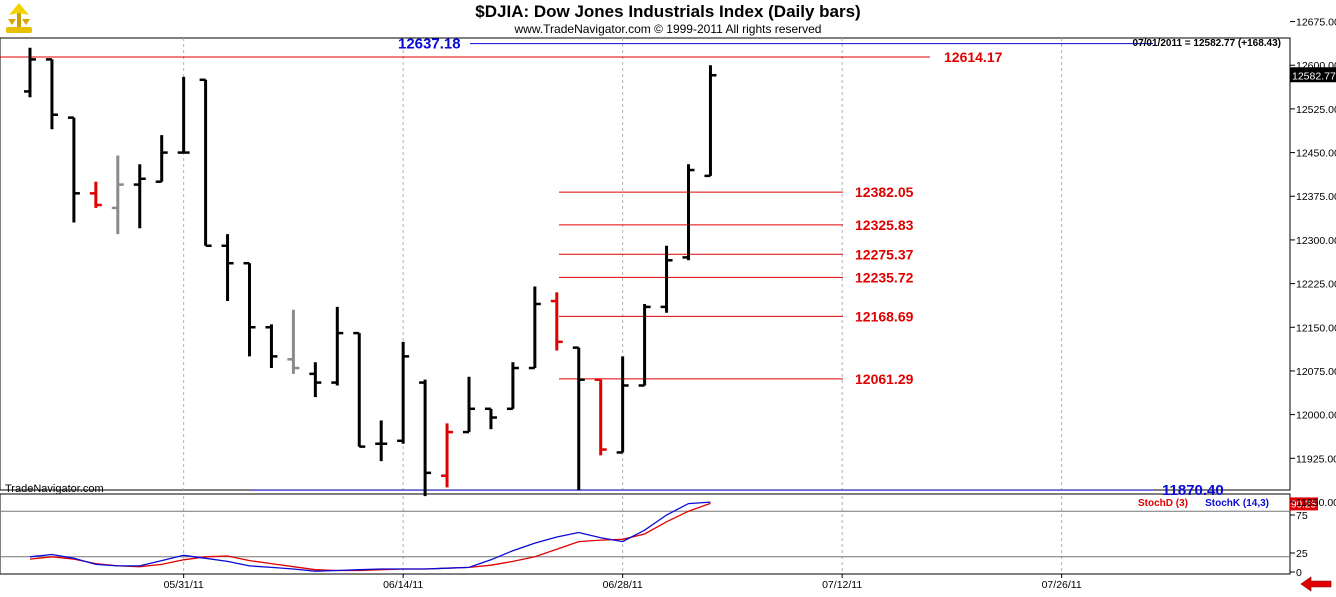  What do you see at coordinates (54, 489) in the screenshot?
I see `watermark: TradeNavigator.com` at bounding box center [54, 489].